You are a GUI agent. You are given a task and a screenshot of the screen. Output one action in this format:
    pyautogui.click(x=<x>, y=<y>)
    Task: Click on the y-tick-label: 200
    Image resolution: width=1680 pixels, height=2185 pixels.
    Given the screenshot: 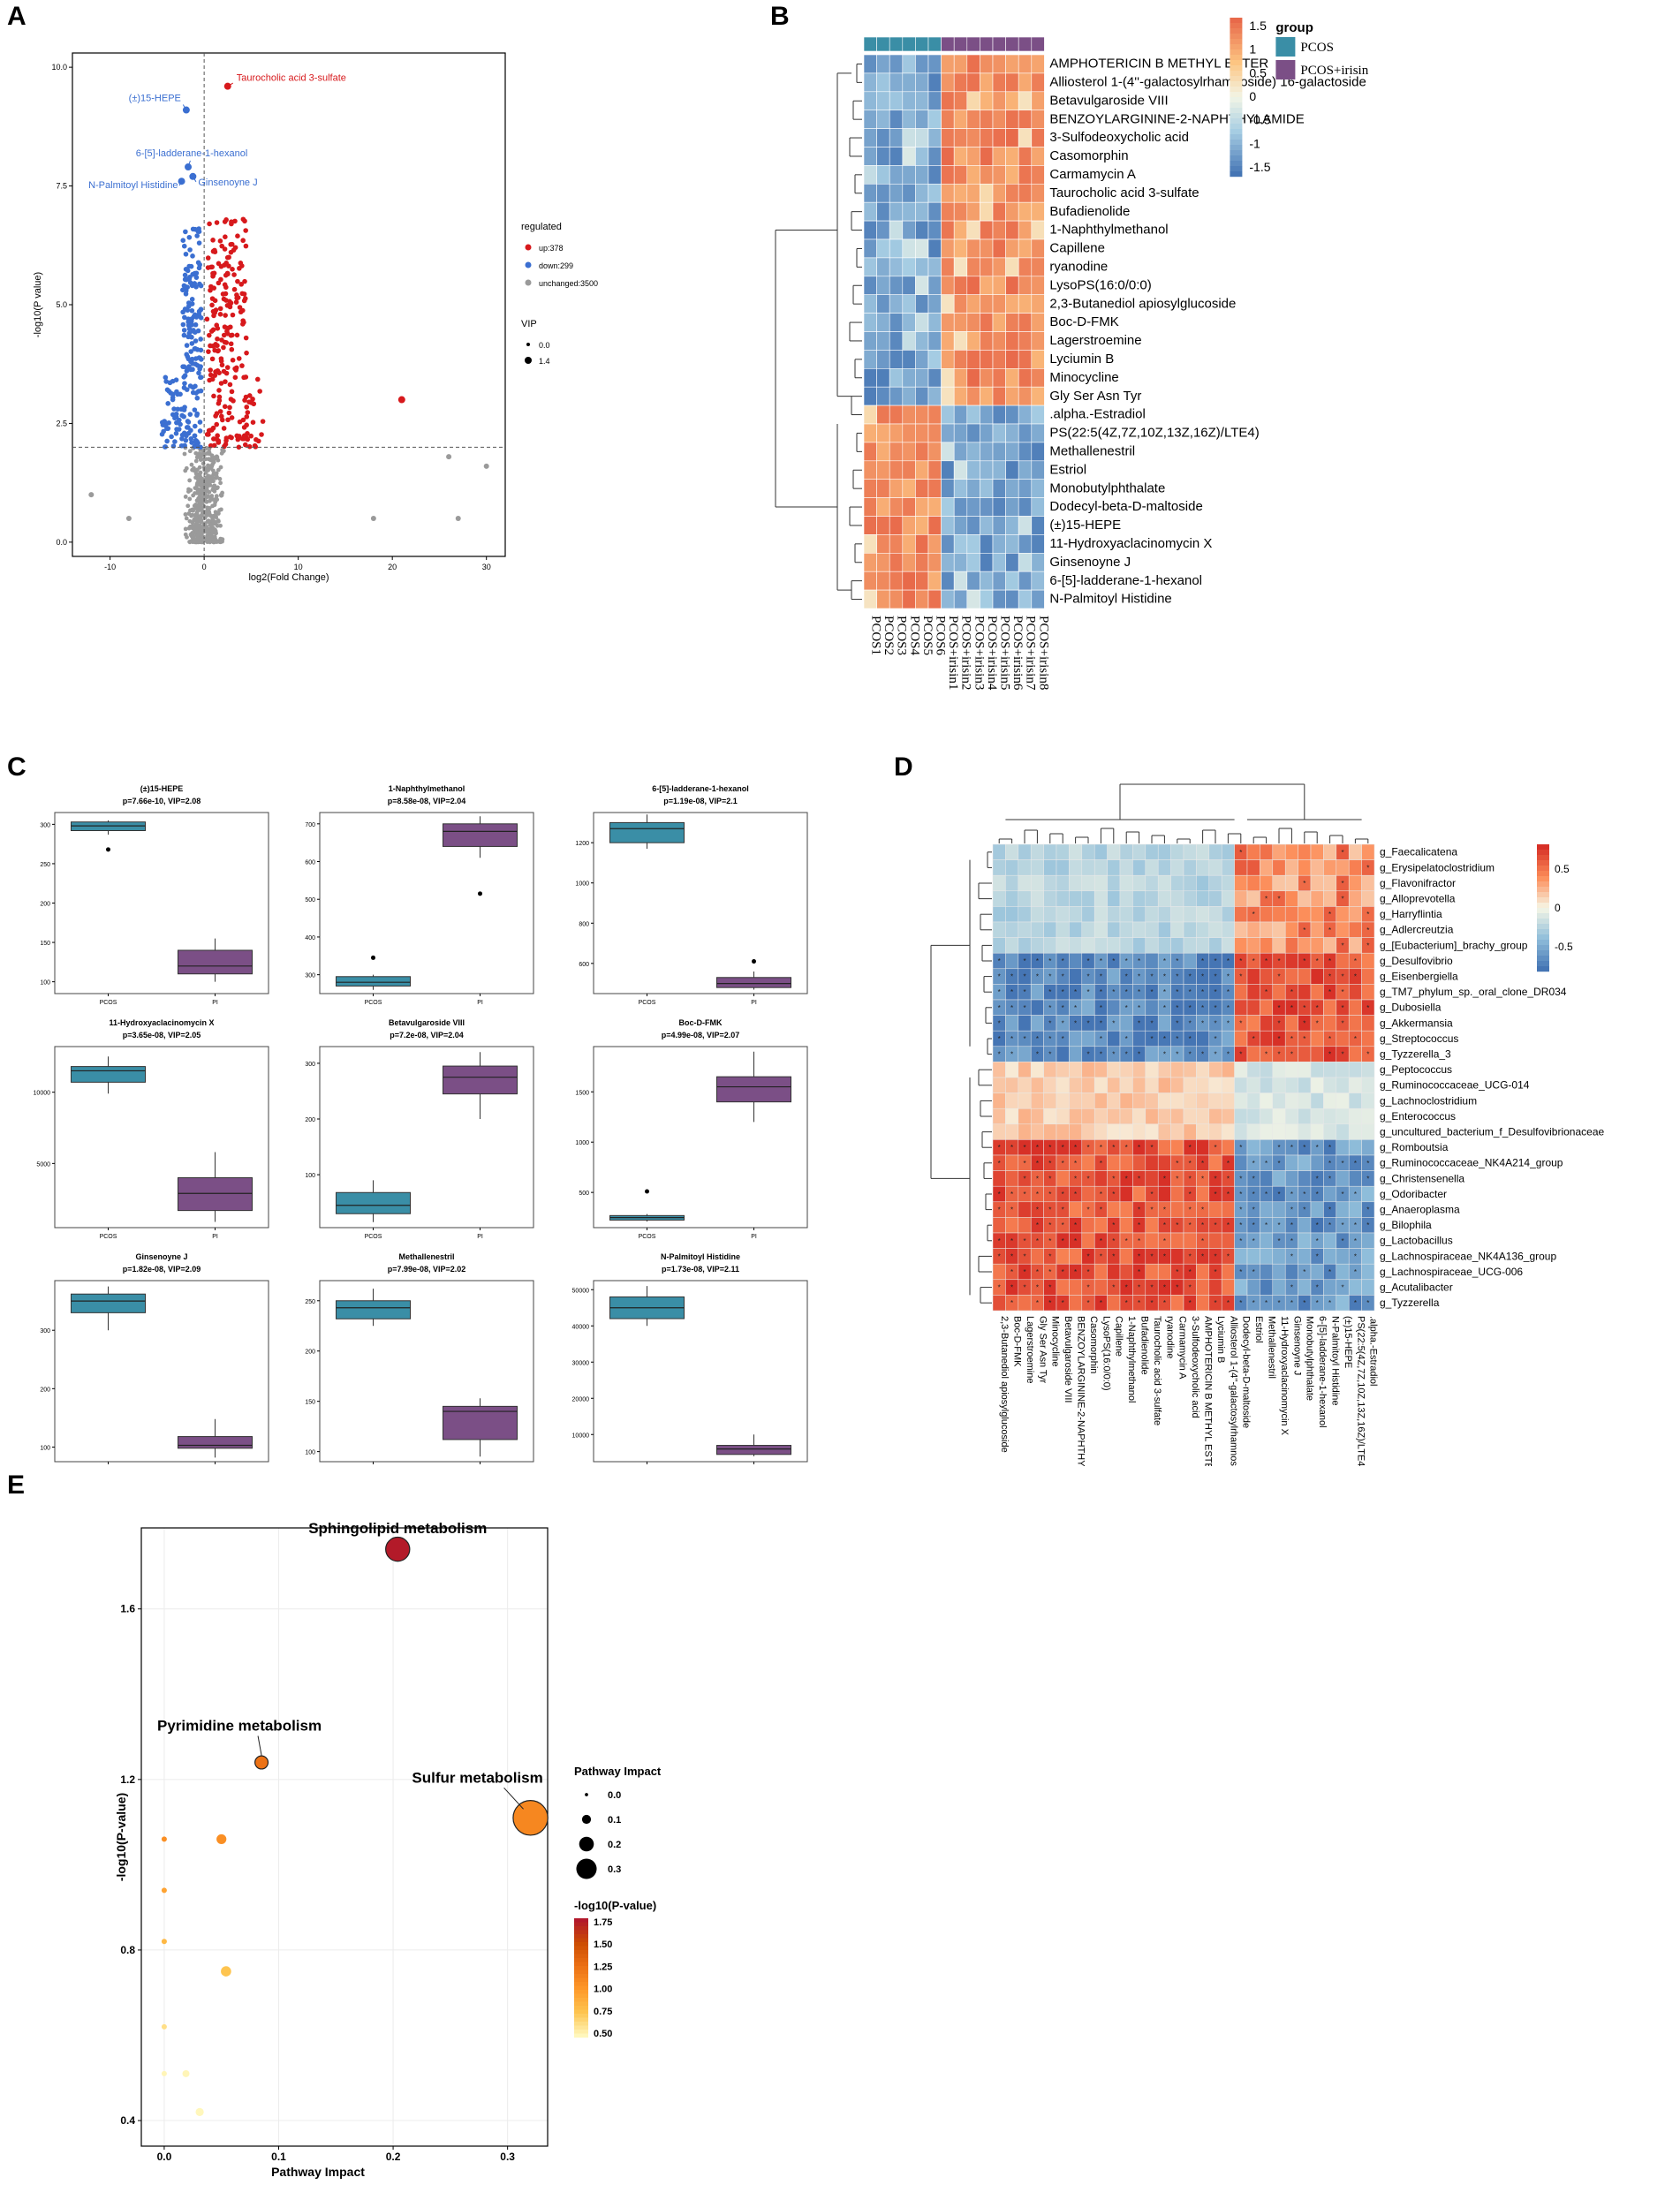 What is the action you would take?
    pyautogui.click(x=45, y=905)
    